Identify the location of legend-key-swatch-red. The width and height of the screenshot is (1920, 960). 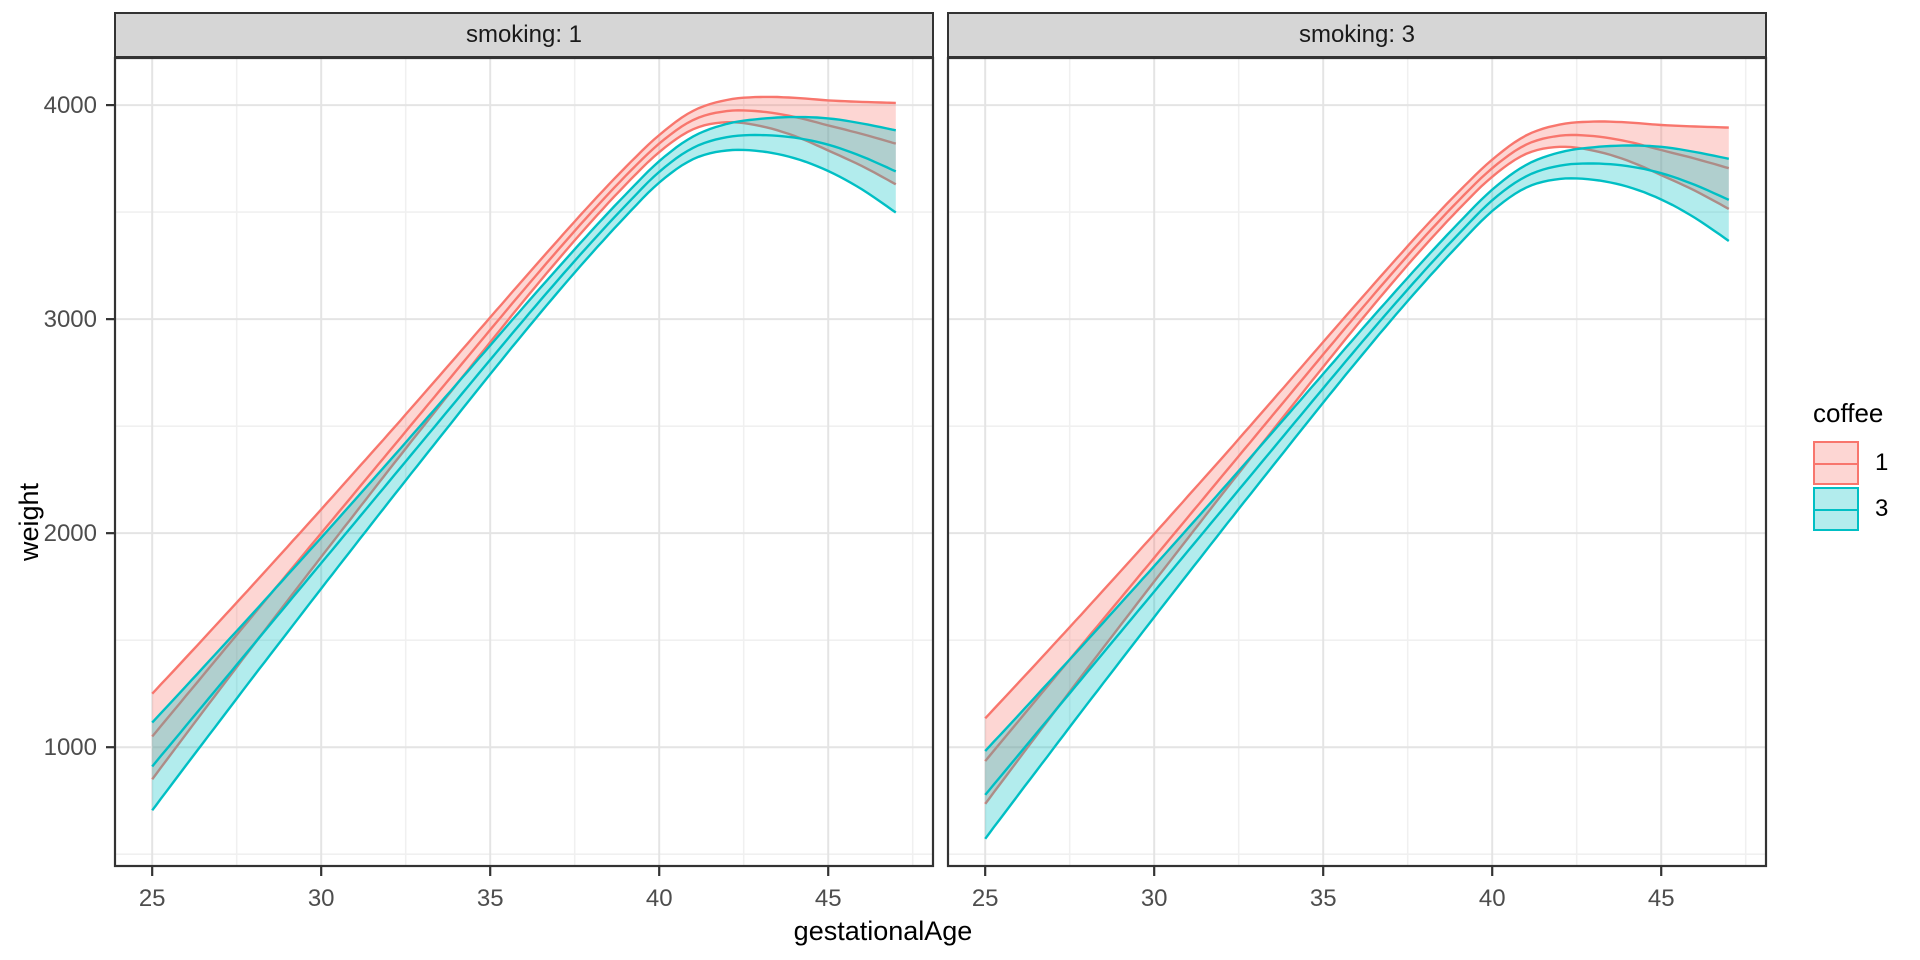
(1836, 463).